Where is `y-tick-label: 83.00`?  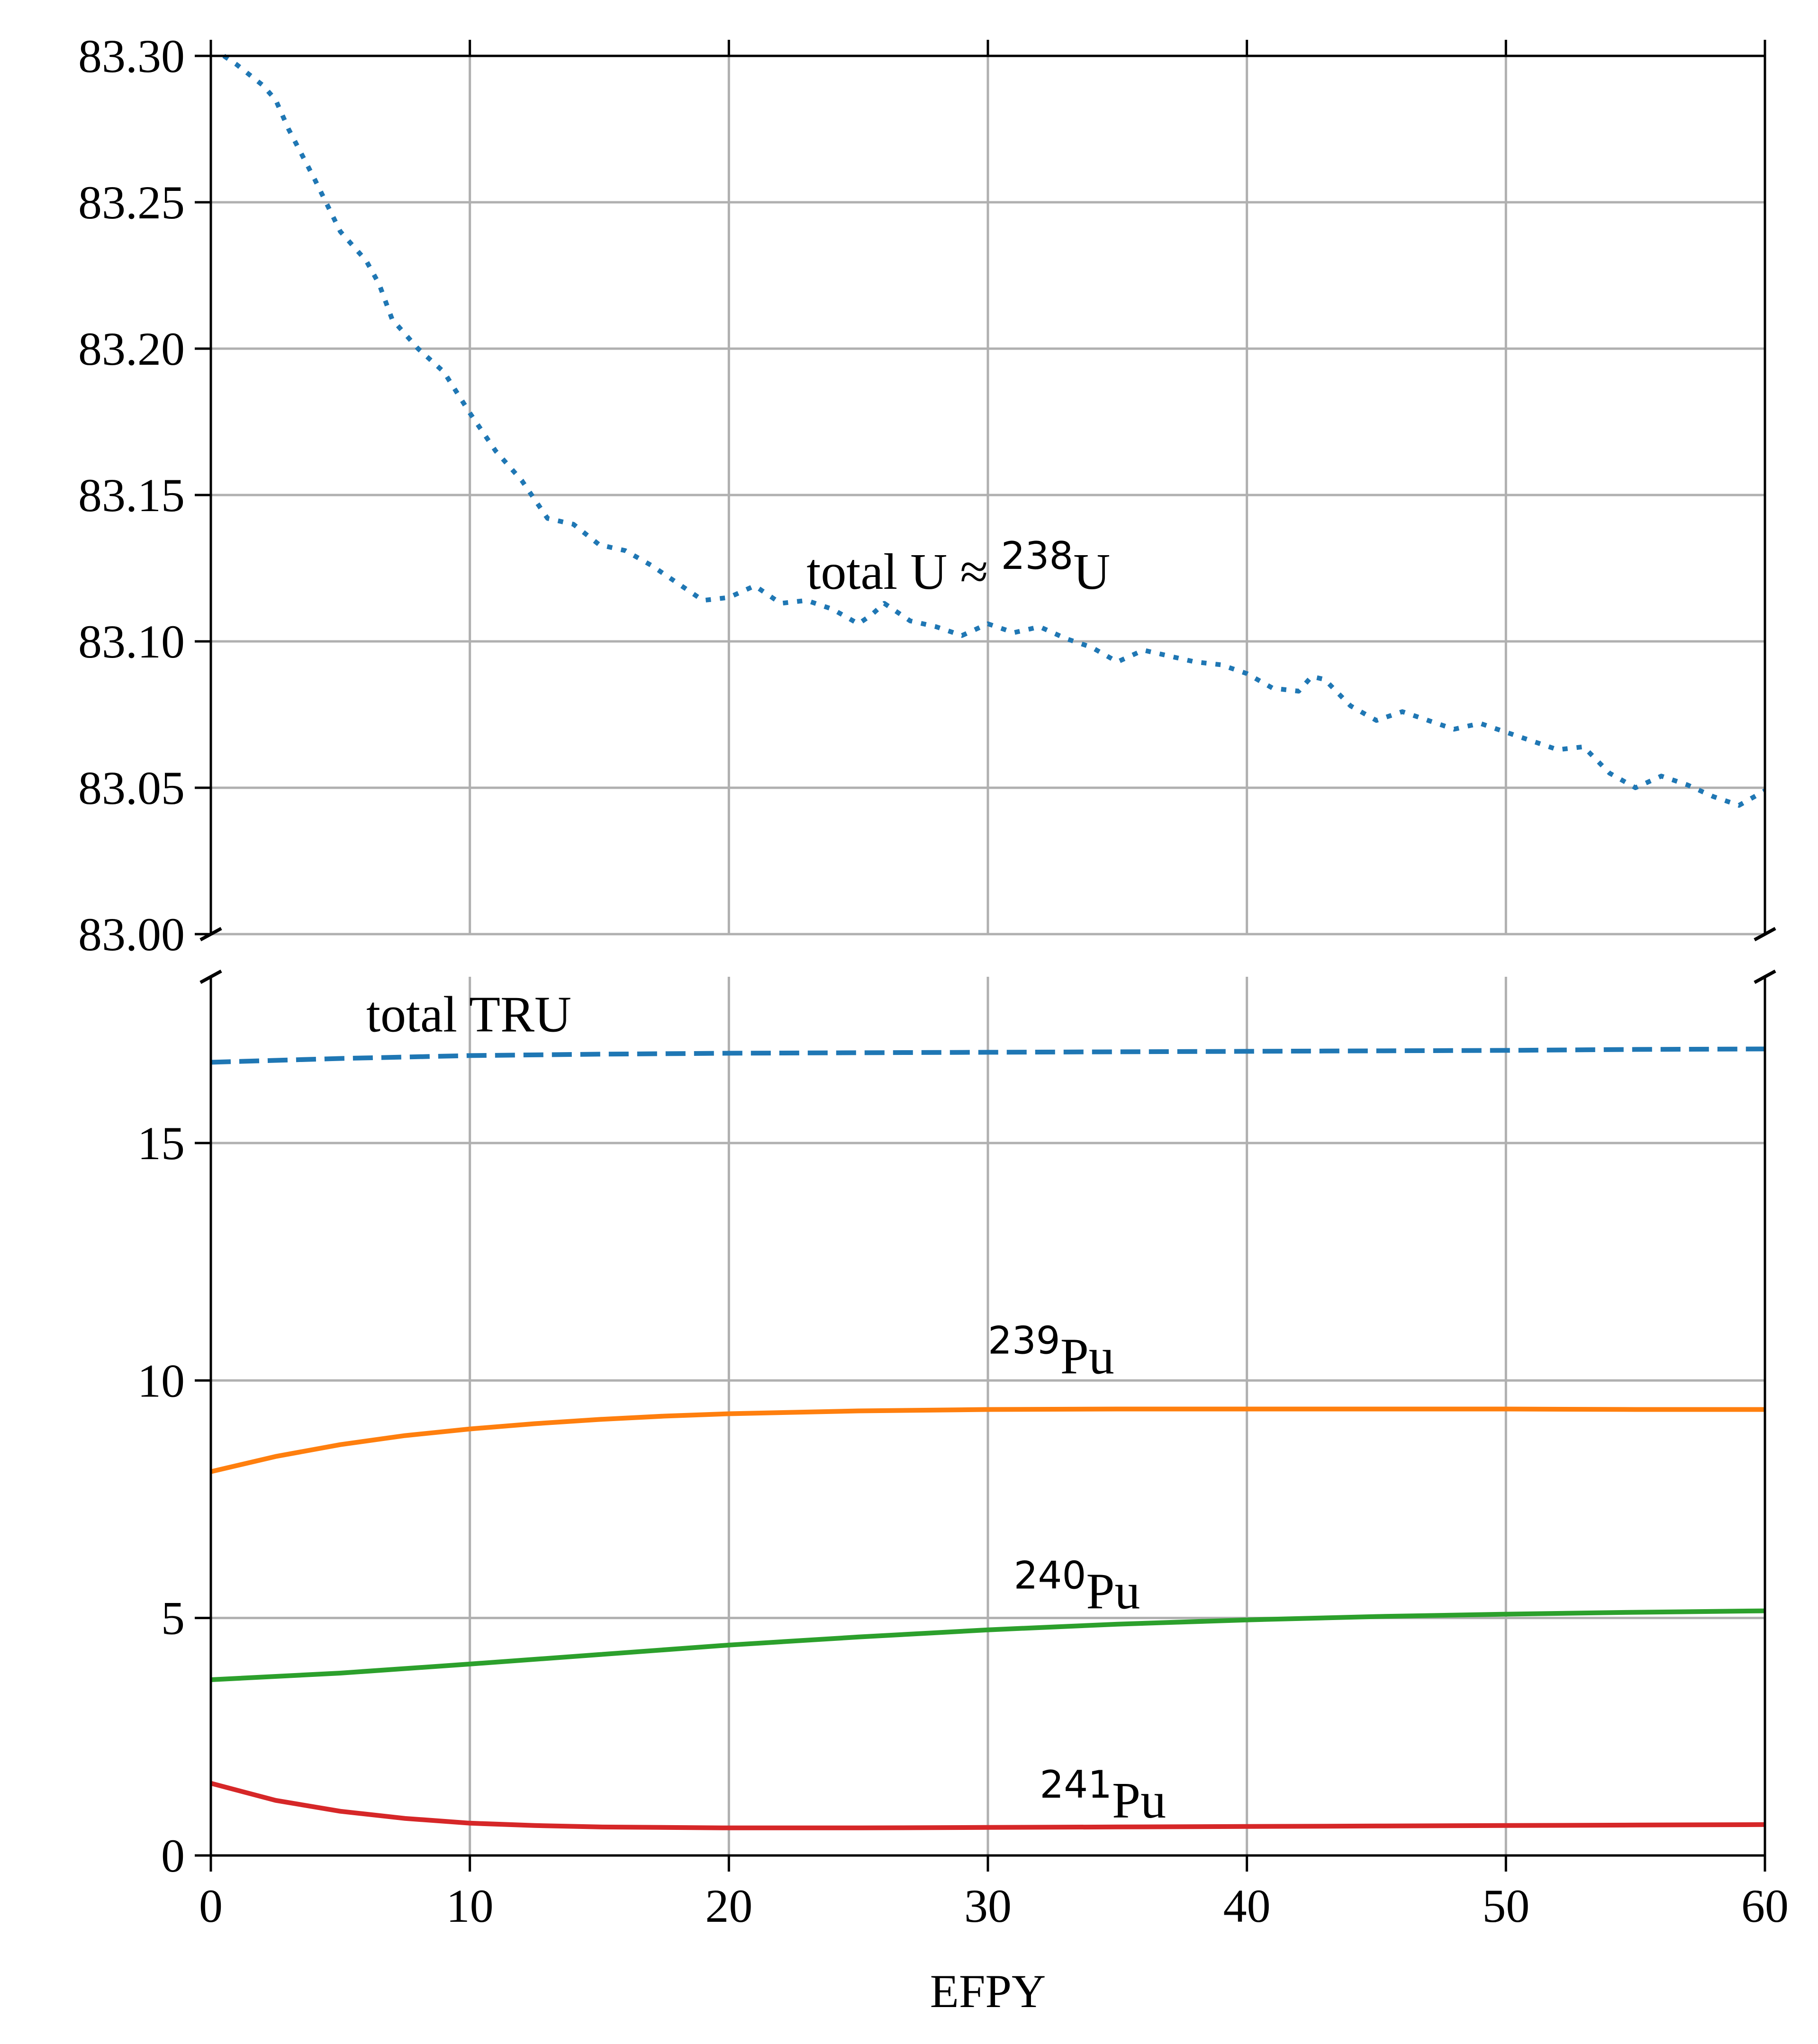 y-tick-label: 83.00 is located at coordinates (131, 934).